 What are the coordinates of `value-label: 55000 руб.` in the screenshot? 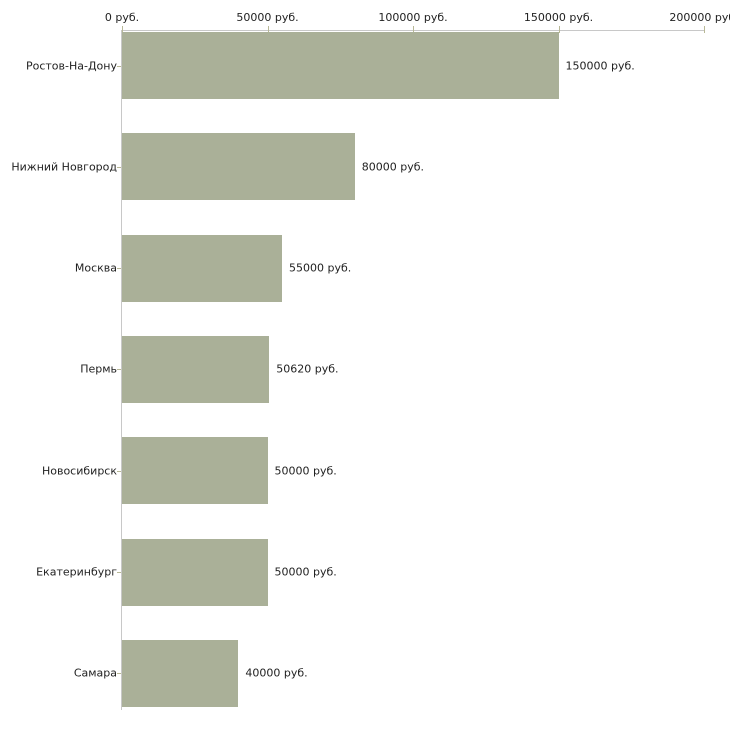 It's located at (320, 268).